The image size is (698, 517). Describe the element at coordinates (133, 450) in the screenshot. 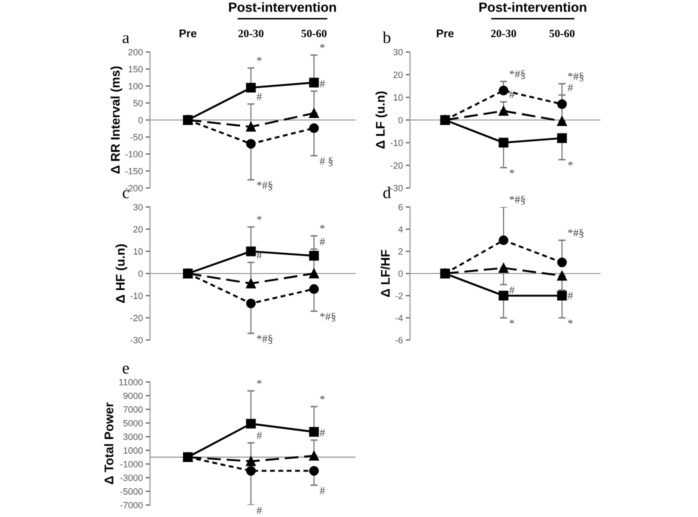

I see `y-tick-label: 1000` at that location.